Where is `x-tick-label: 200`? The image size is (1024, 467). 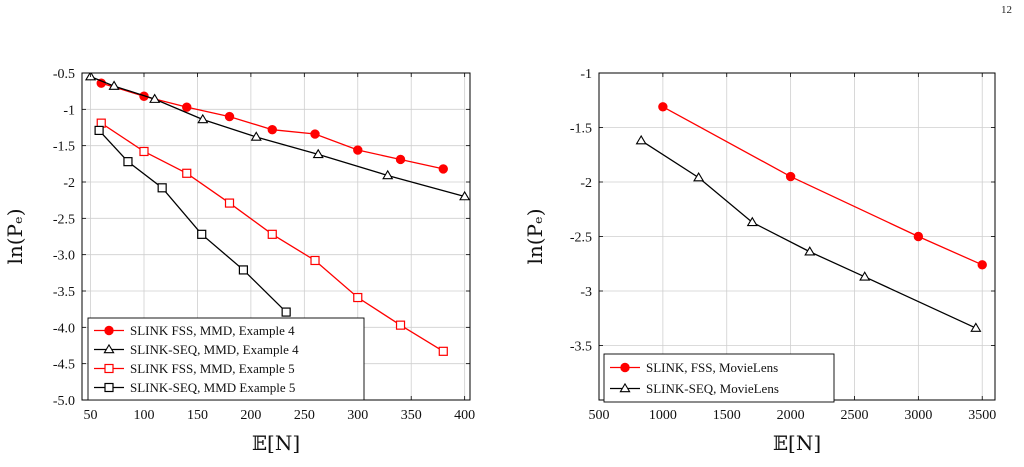 x-tick-label: 200 is located at coordinates (250, 415).